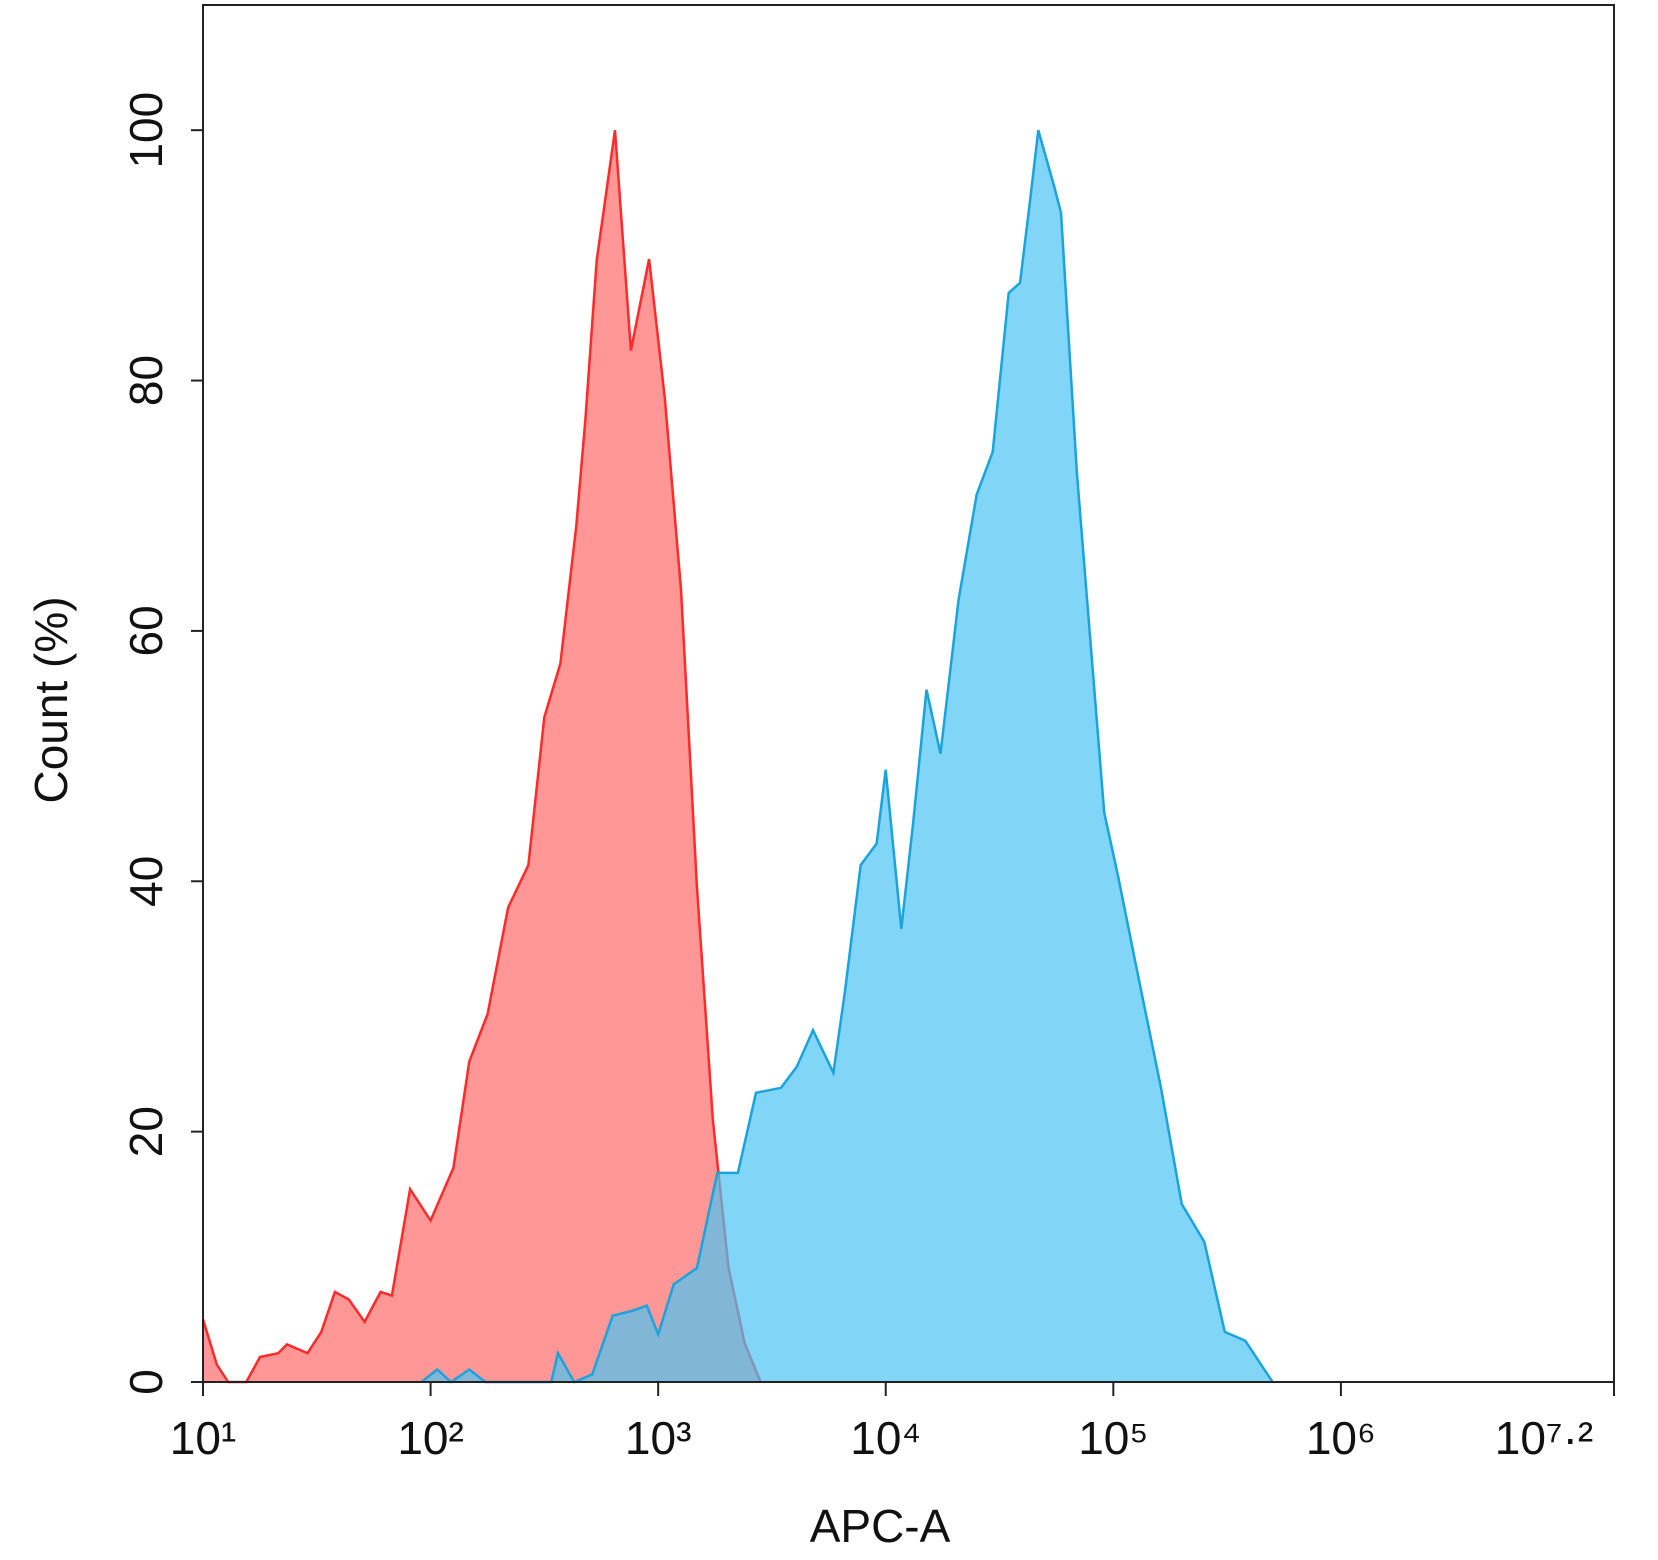 The width and height of the screenshot is (1658, 1560). Describe the element at coordinates (146, 1131) in the screenshot. I see `y-tick-label: 20` at that location.